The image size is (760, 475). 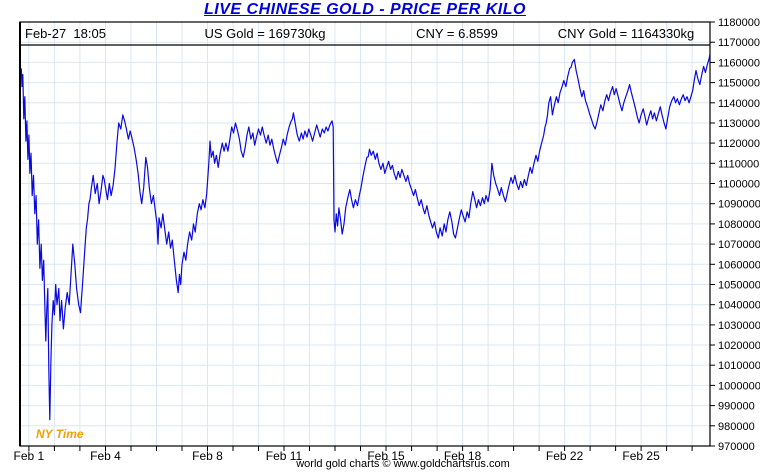 I want to click on y-tick-label: 1010000, so click(x=739, y=366).